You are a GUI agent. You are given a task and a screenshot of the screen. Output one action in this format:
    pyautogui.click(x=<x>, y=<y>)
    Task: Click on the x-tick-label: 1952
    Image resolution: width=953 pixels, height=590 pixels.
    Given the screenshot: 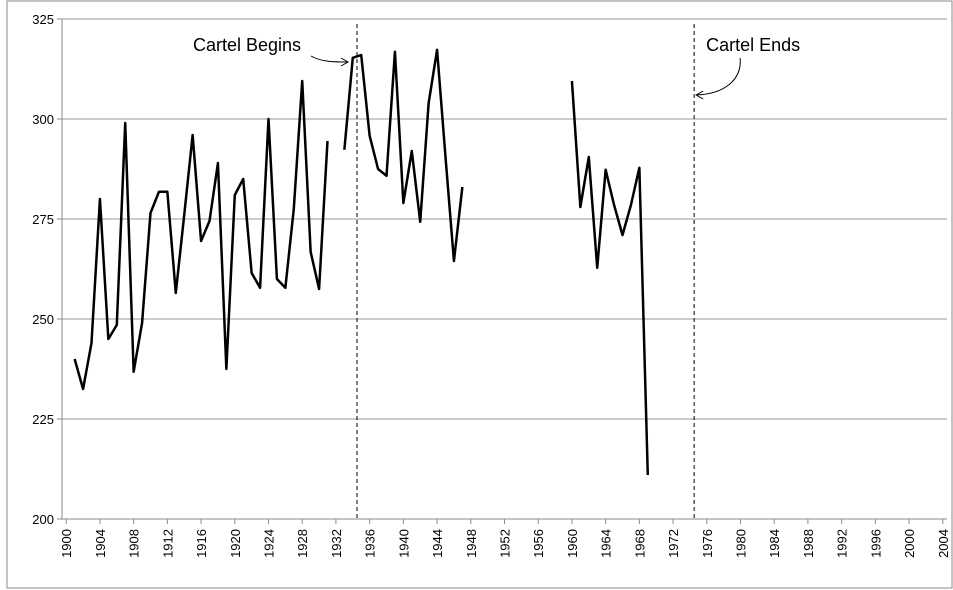 What is the action you would take?
    pyautogui.click(x=505, y=543)
    